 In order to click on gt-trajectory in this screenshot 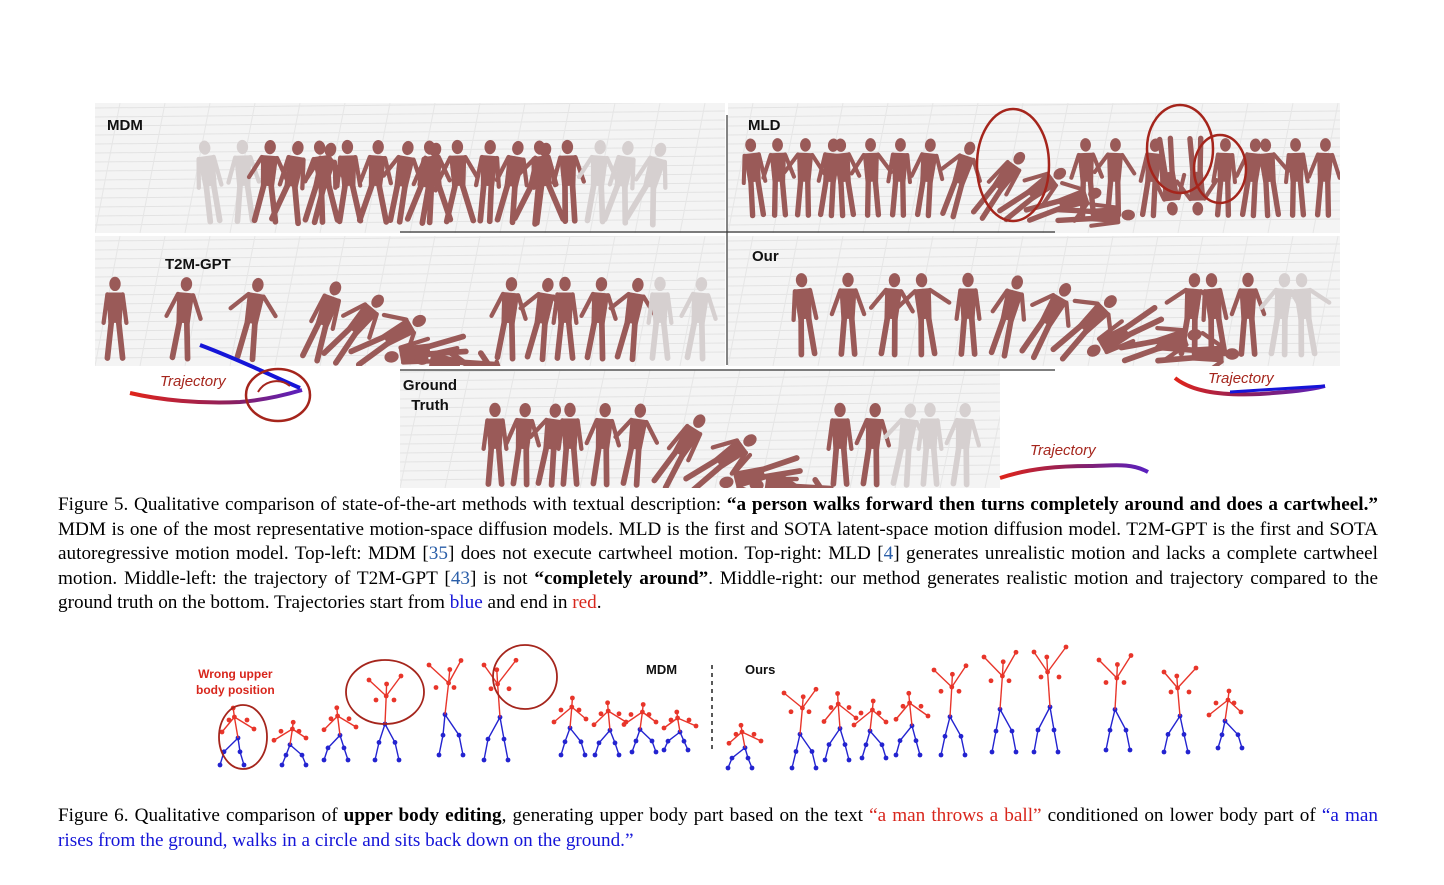, I will do `click(1074, 471)`.